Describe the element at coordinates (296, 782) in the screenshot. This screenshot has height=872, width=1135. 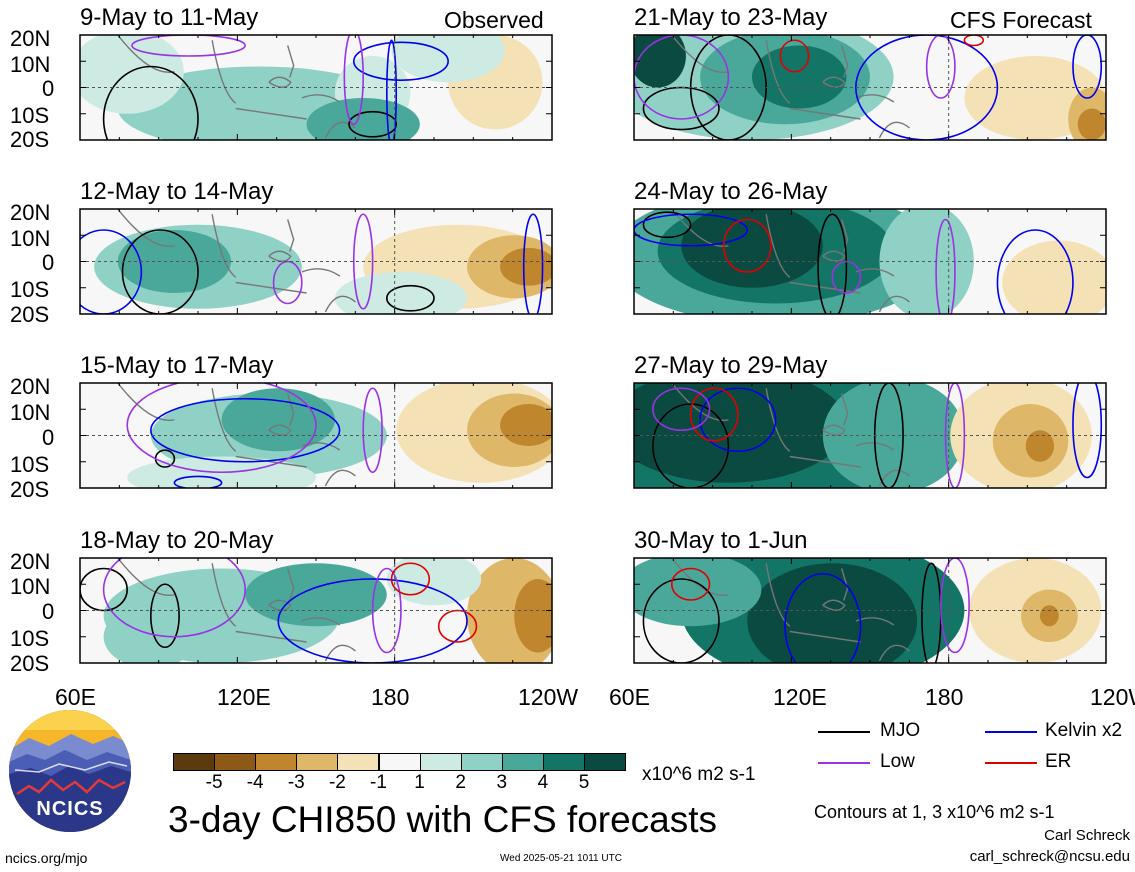
I see `colorbar-tick-label: -3` at that location.